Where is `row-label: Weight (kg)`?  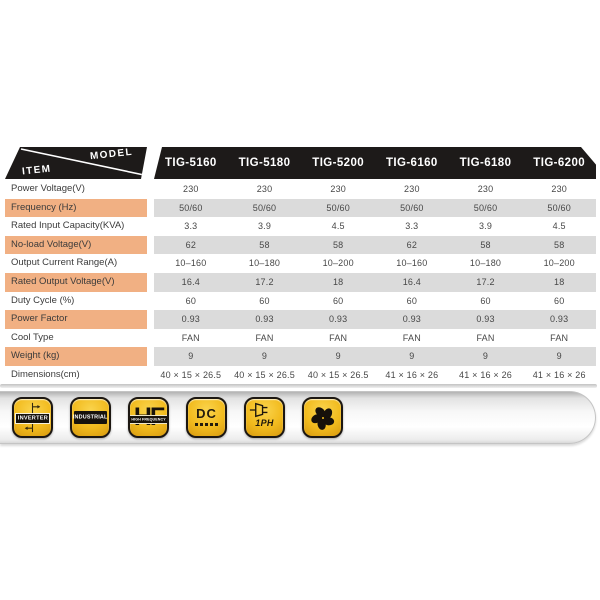
row-label: Weight (kg) is located at coordinates (76, 356).